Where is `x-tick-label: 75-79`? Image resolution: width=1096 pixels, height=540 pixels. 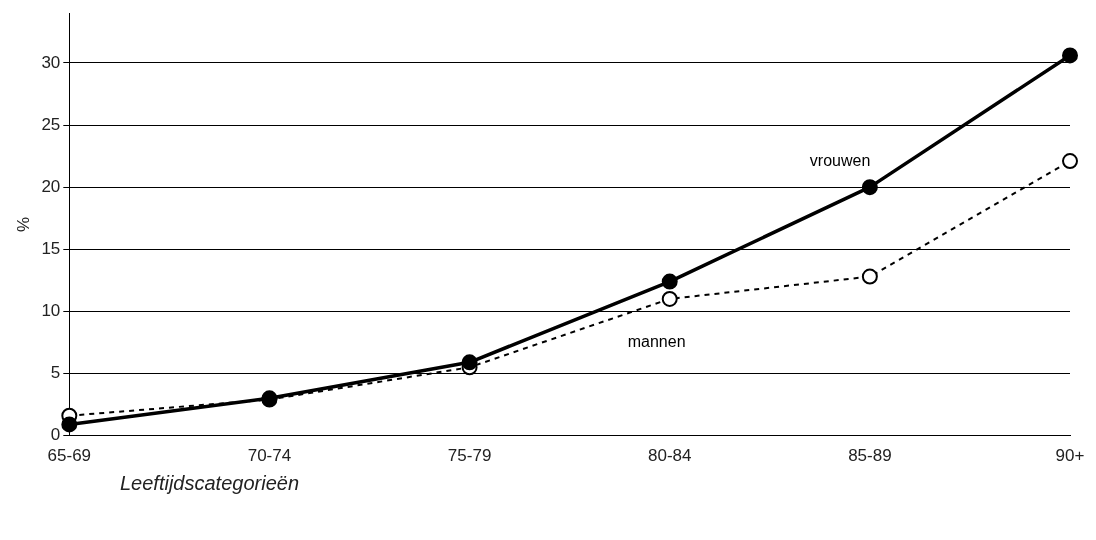
x-tick-label: 75-79 is located at coordinates (469, 456).